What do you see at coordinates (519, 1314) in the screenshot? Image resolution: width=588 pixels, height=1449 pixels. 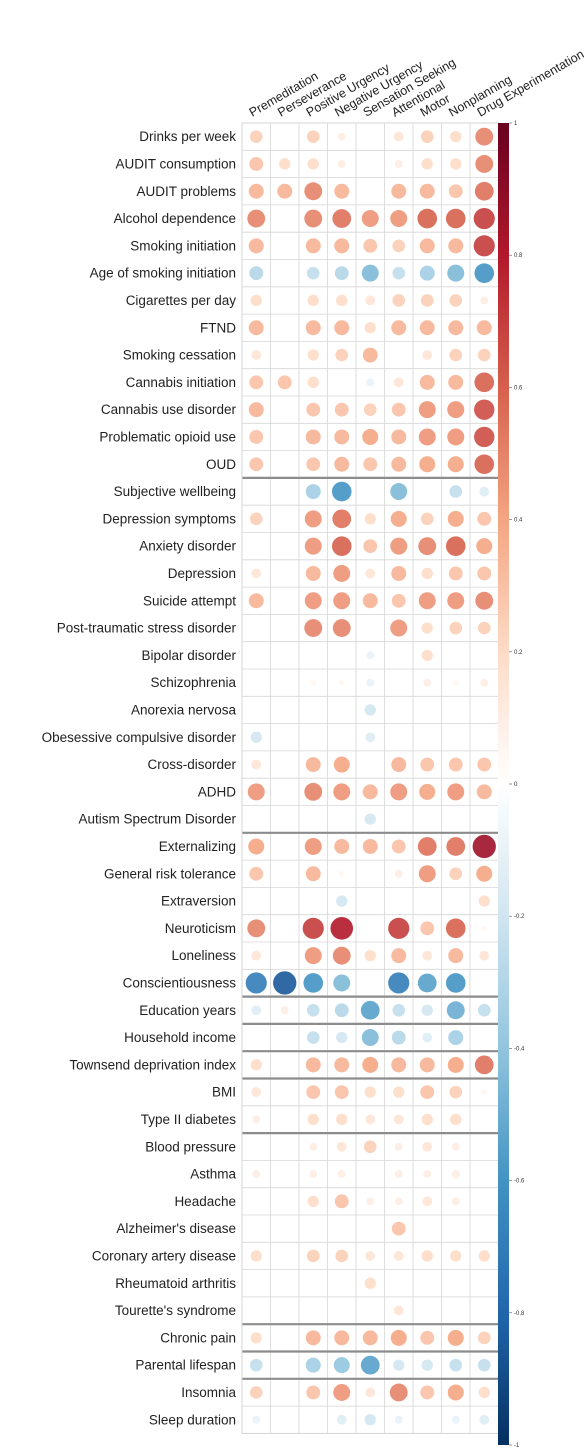 I see `colorbar-tick-label: -0.8` at bounding box center [519, 1314].